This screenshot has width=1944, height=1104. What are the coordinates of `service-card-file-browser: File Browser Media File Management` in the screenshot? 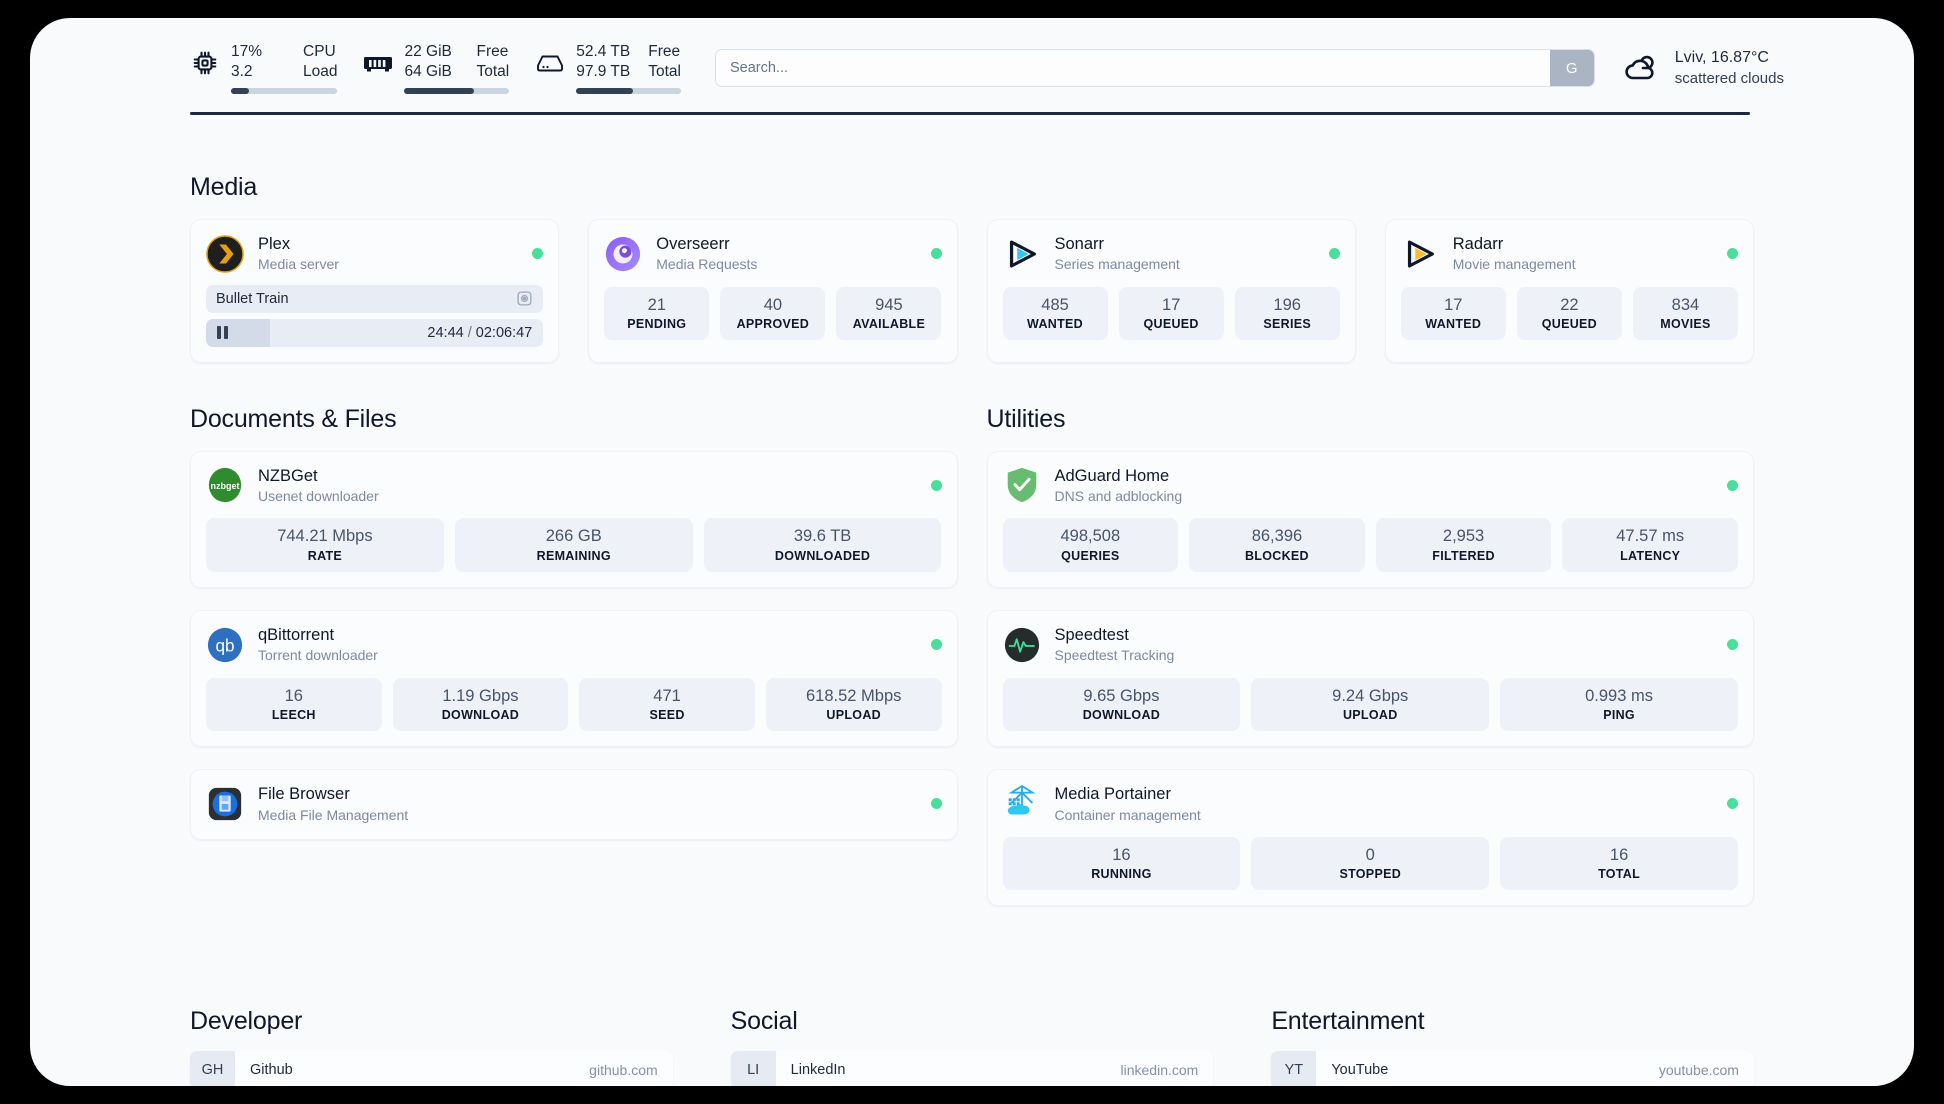 It's located at (574, 804).